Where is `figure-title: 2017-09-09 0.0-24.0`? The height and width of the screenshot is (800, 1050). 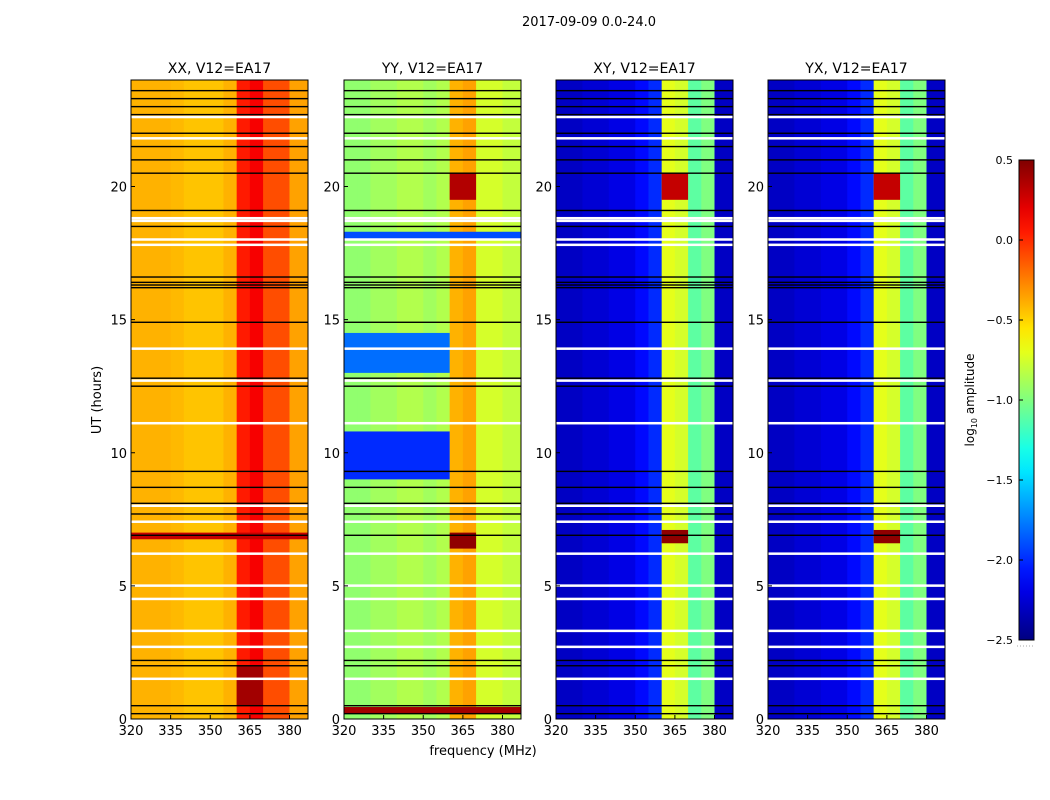
figure-title: 2017-09-09 0.0-24.0 is located at coordinates (589, 22).